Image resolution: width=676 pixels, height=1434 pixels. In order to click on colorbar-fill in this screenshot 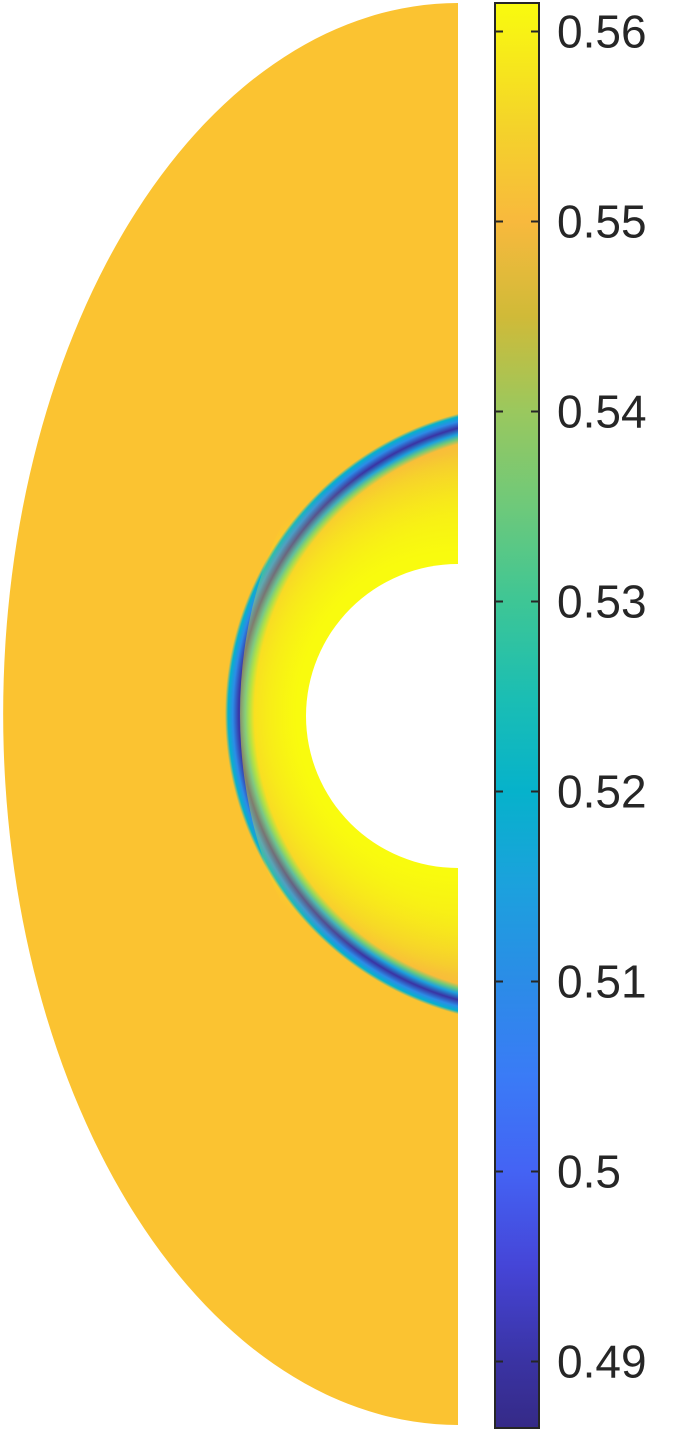, I will do `click(517, 715)`.